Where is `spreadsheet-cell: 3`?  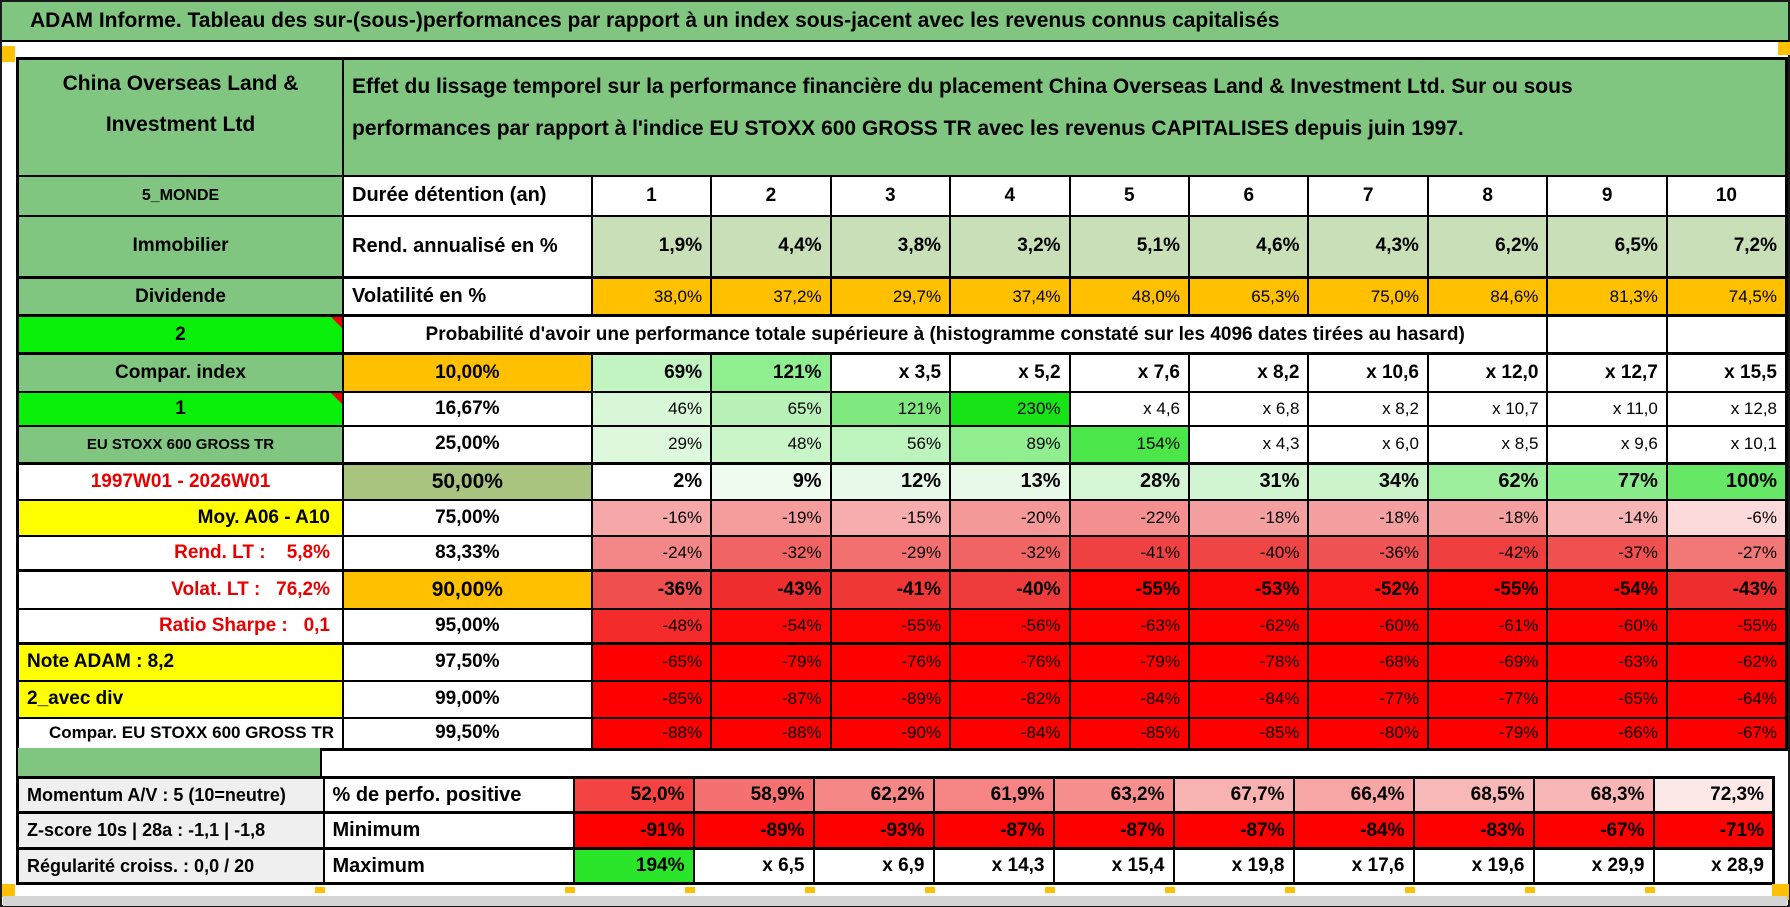
spreadsheet-cell: 3 is located at coordinates (890, 195).